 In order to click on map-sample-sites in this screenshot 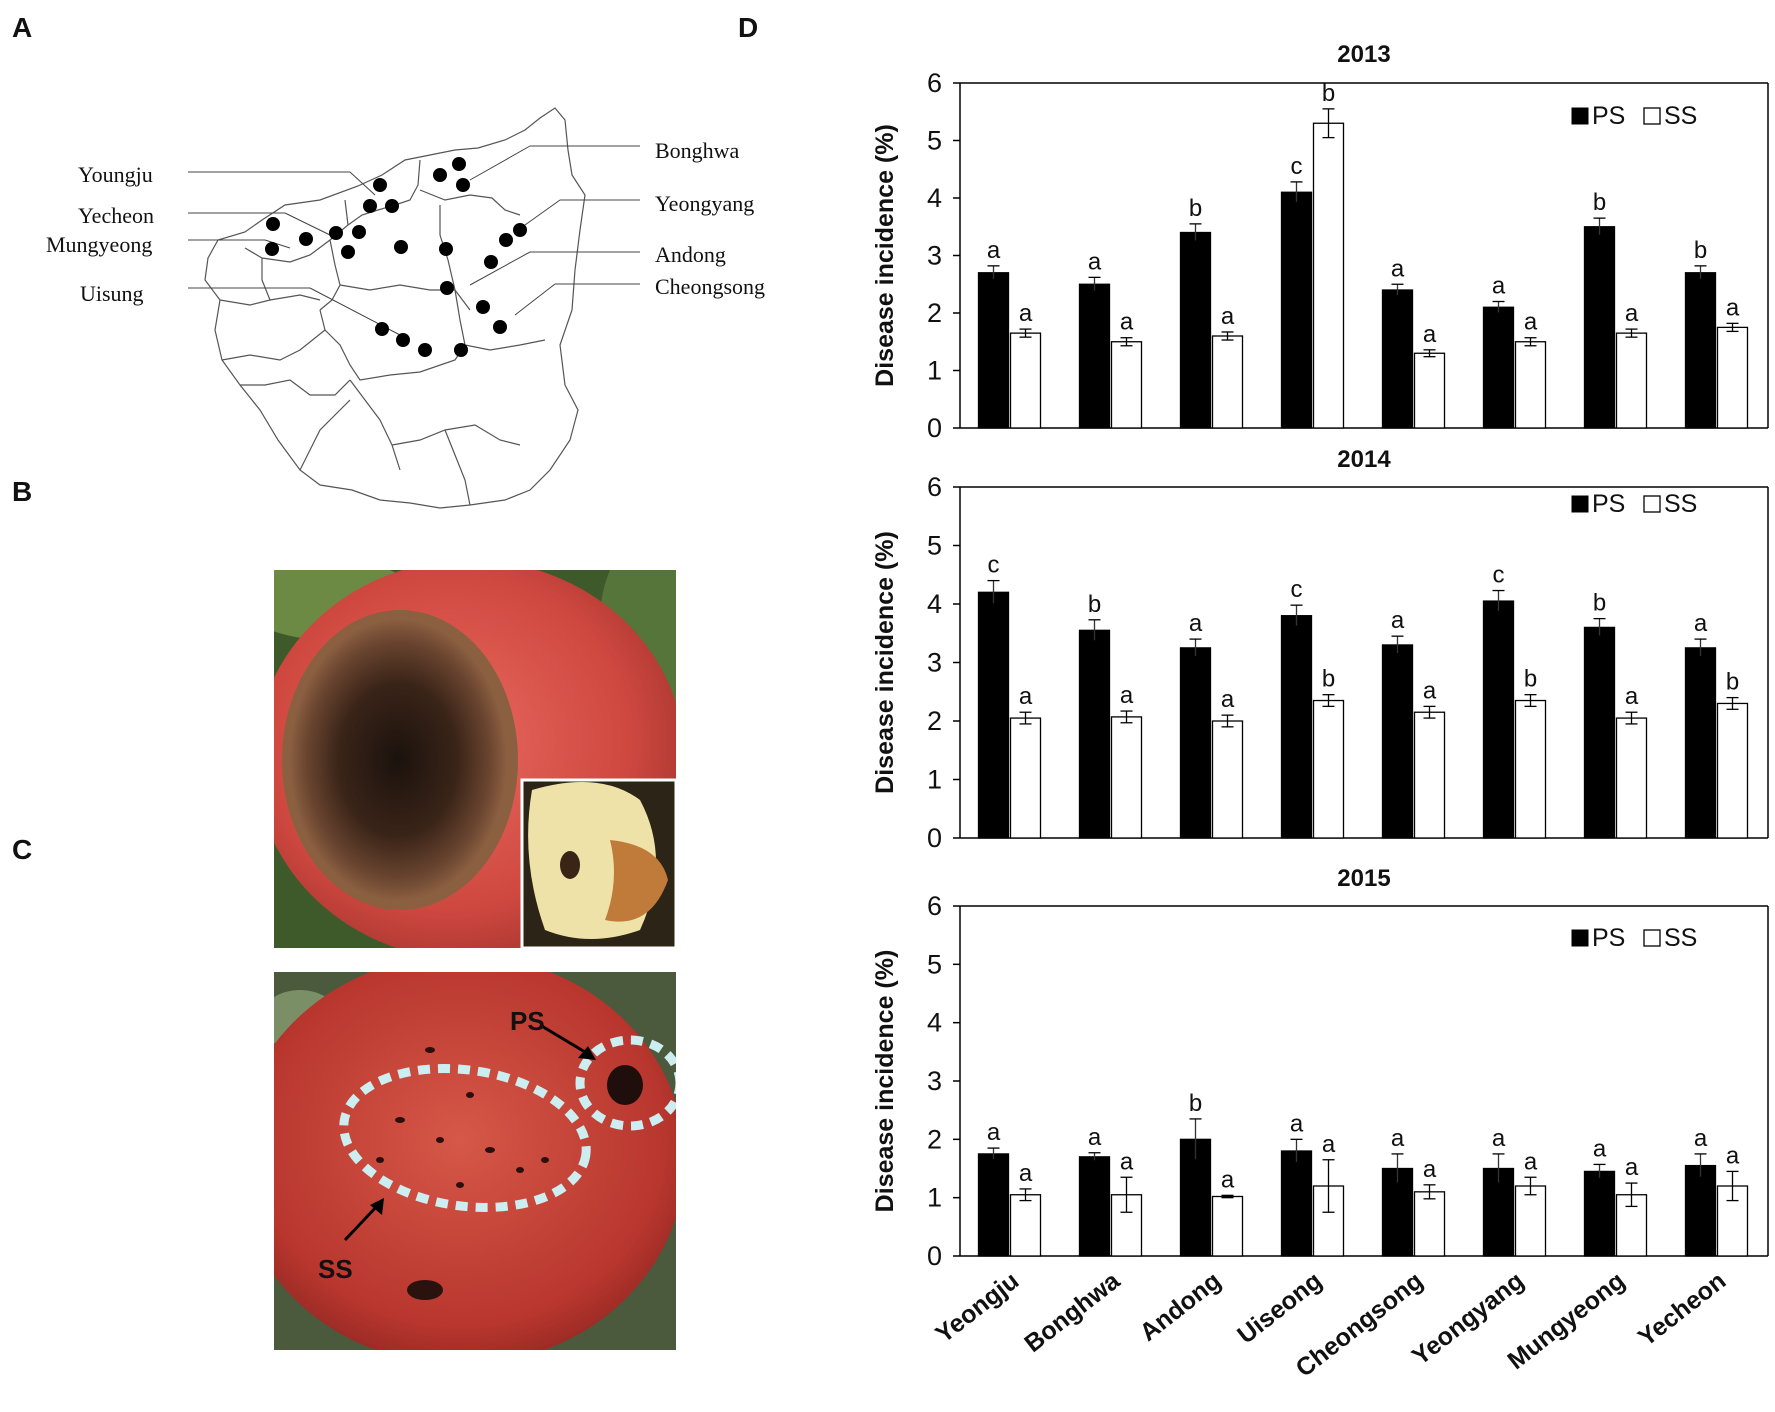, I will do `click(396, 257)`.